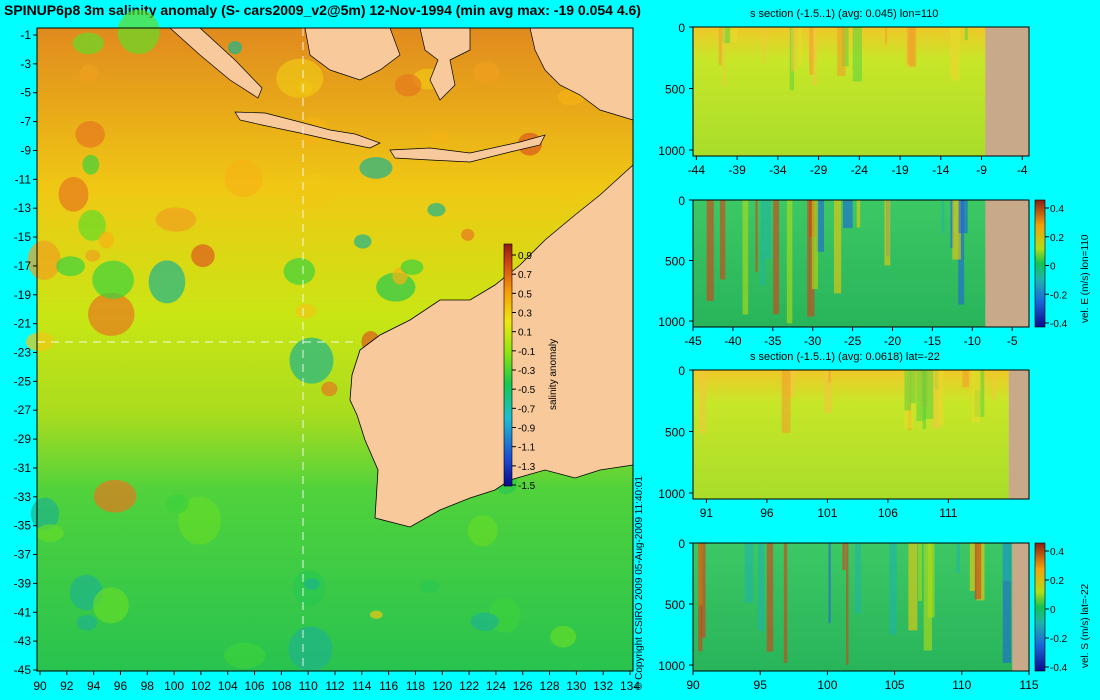 This screenshot has width=1100, height=700. Describe the element at coordinates (467, 148) in the screenshot. I see `nusa-tenggara-land` at that location.